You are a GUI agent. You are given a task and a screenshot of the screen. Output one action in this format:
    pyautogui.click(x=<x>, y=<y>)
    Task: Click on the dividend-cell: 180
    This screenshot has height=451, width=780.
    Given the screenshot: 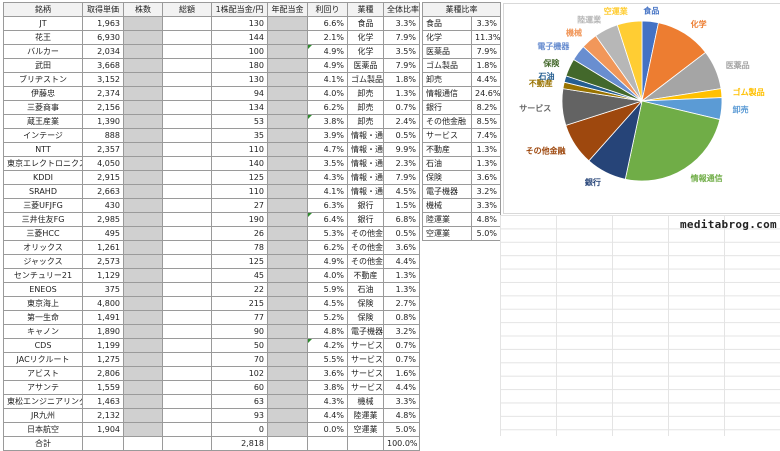 What is the action you would take?
    pyautogui.click(x=239, y=65)
    